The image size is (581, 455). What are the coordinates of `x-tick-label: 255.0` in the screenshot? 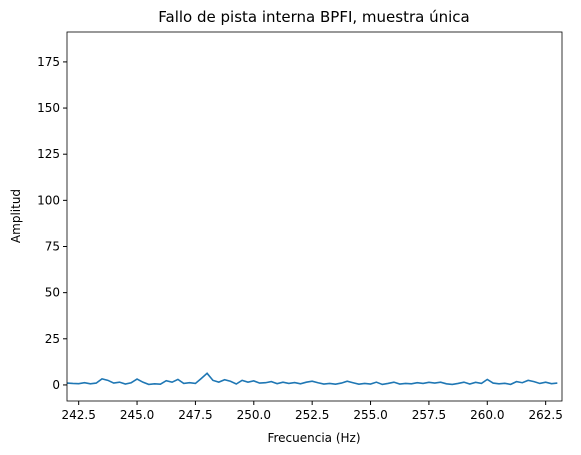 It's located at (370, 415).